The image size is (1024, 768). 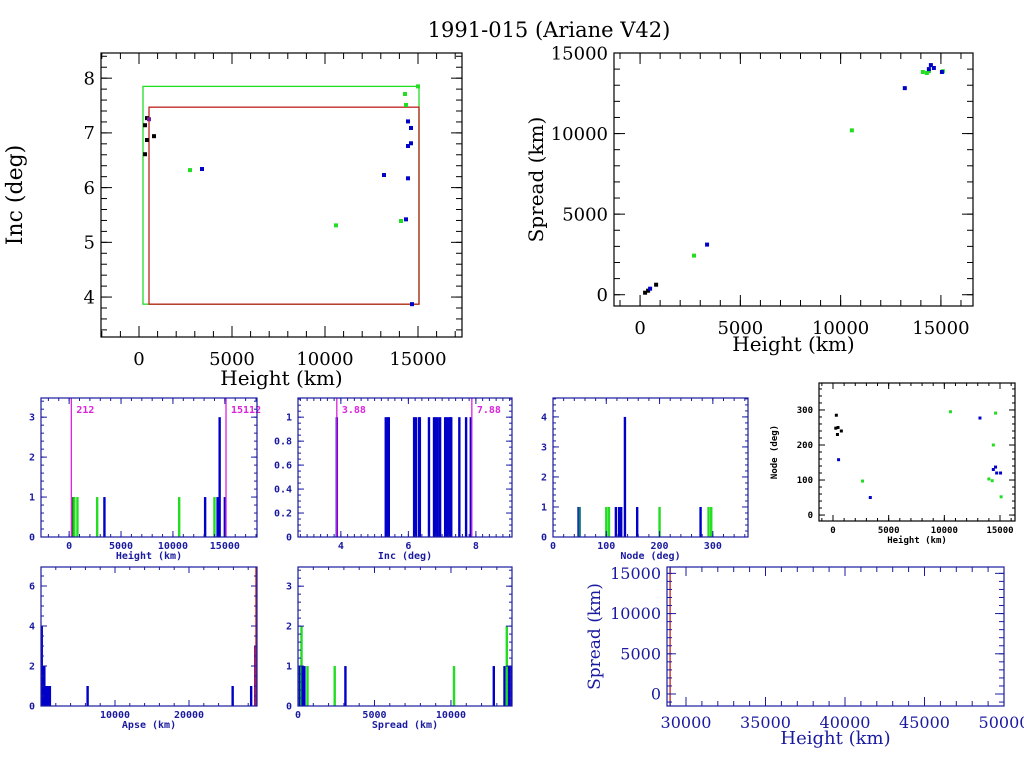 What do you see at coordinates (89, 243) in the screenshot?
I see `y-tick-label: 5` at bounding box center [89, 243].